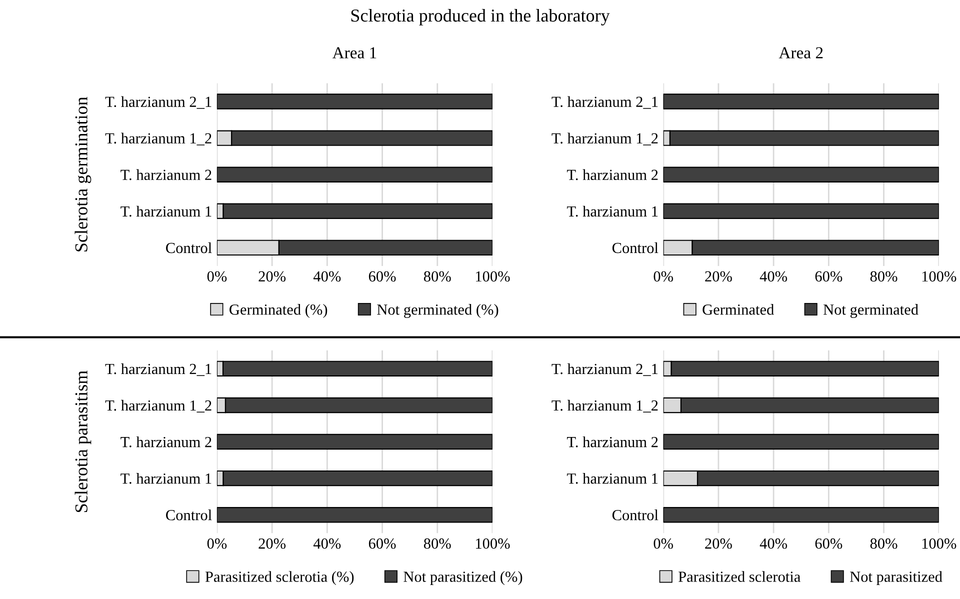 This screenshot has height=599, width=960. What do you see at coordinates (738, 309) in the screenshot?
I see `legend-label: Germinated` at bounding box center [738, 309].